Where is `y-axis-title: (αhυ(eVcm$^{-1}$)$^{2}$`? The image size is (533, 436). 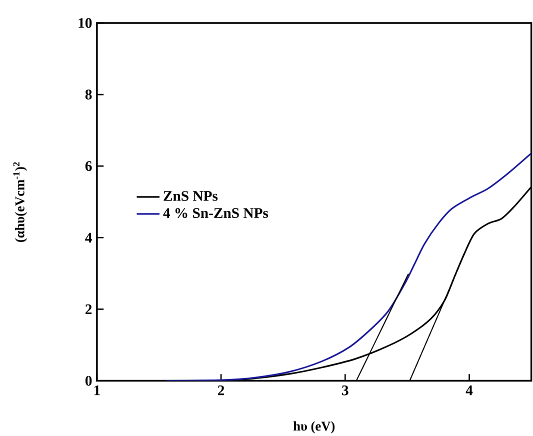 y-axis-title: (αhυ(eVcm$^{-1}$)$^{2}$ is located at coordinates (20, 202).